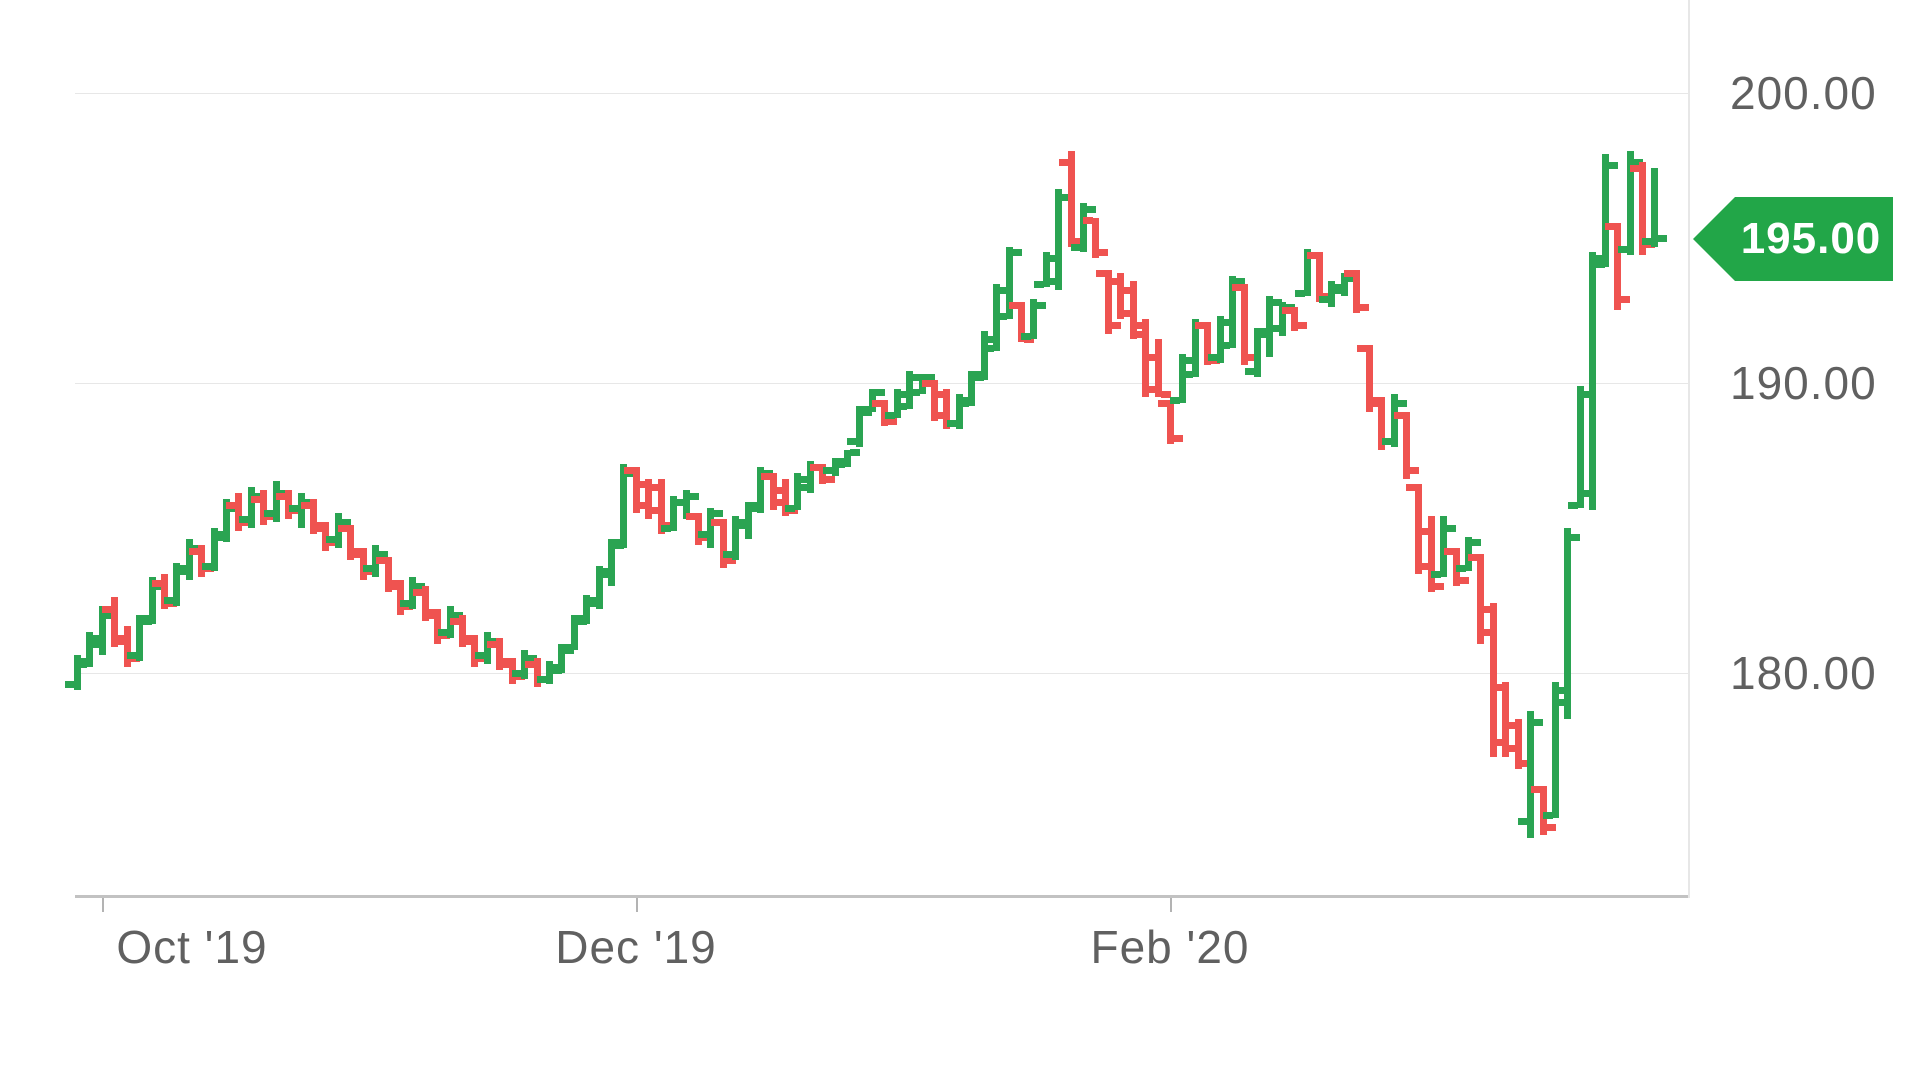  What do you see at coordinates (1170, 947) in the screenshot?
I see `time-axis-label: Feb '20` at bounding box center [1170, 947].